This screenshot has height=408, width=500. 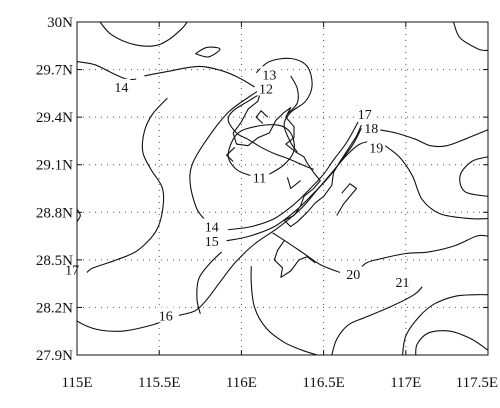 I want to click on coastline-layer, so click(x=294, y=173).